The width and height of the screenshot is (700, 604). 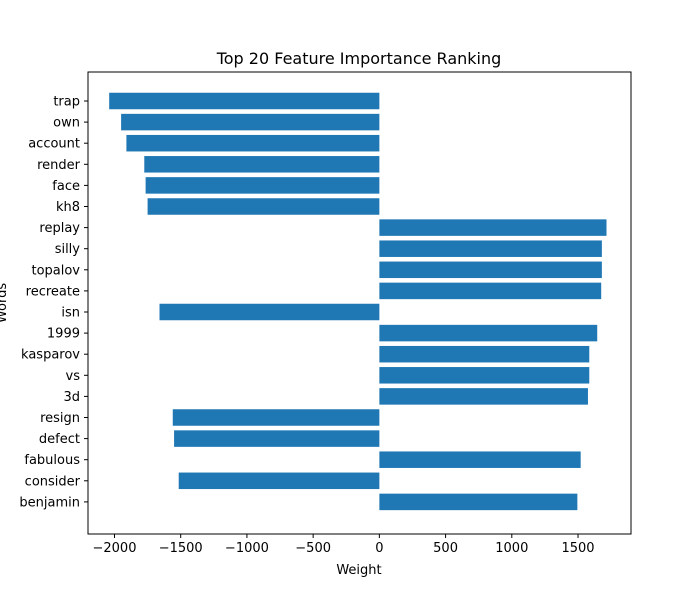 I want to click on x-tick-label: 0, so click(x=379, y=548).